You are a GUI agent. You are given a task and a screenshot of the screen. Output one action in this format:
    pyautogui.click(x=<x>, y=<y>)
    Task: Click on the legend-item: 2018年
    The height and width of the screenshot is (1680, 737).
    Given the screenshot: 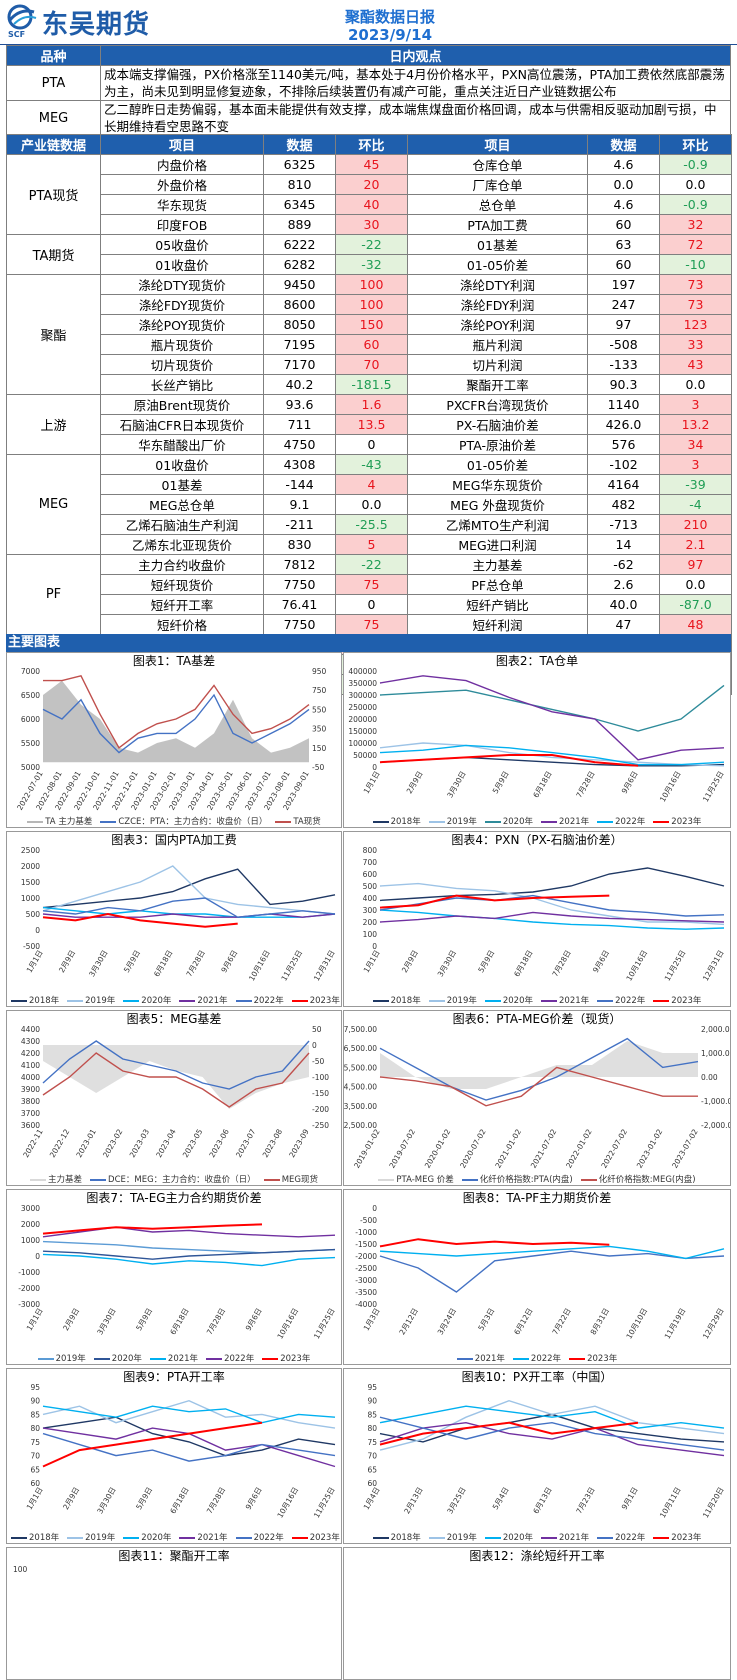 What is the action you would take?
    pyautogui.click(x=35, y=1538)
    